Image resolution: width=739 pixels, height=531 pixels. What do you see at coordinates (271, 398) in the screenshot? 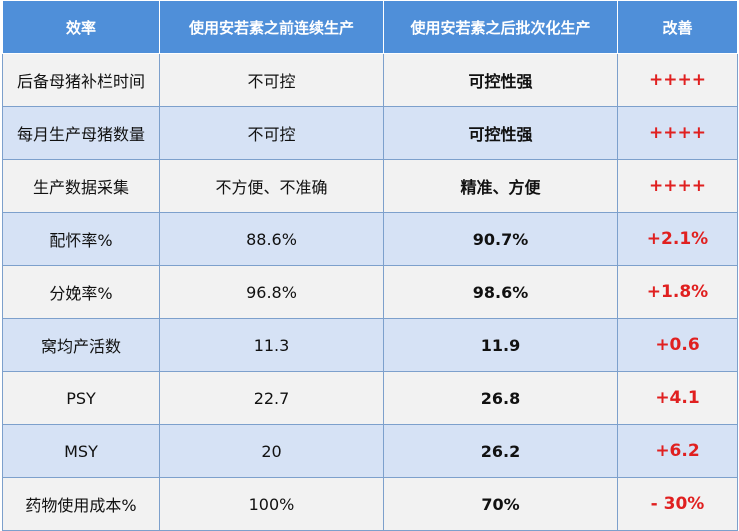
I see `before-cell: 22.7` at bounding box center [271, 398].